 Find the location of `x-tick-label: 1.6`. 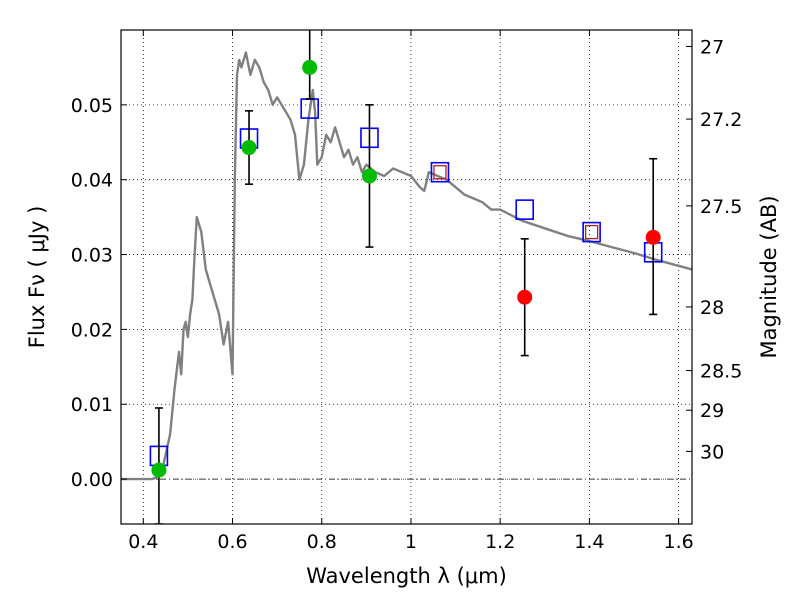

x-tick-label: 1.6 is located at coordinates (679, 542).